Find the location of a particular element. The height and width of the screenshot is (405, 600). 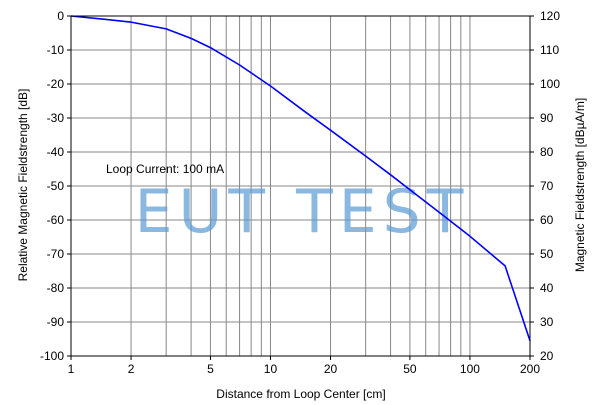

loop-current-annotation: Loop Current: 100 mA is located at coordinates (165, 169).